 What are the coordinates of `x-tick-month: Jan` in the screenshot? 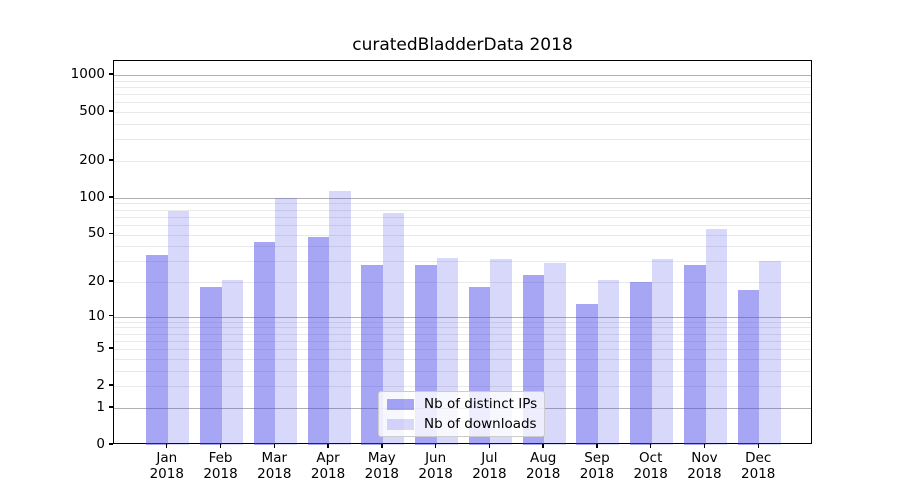 It's located at (167, 458).